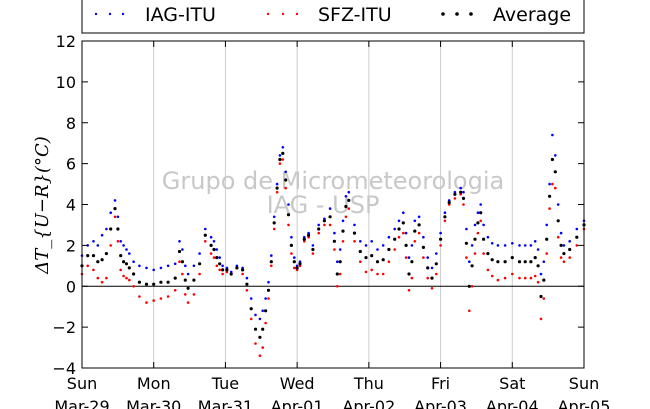 Image resolution: width=650 pixels, height=409 pixels. What do you see at coordinates (71, 245) in the screenshot?
I see `y-tick-label: 2` at bounding box center [71, 245].